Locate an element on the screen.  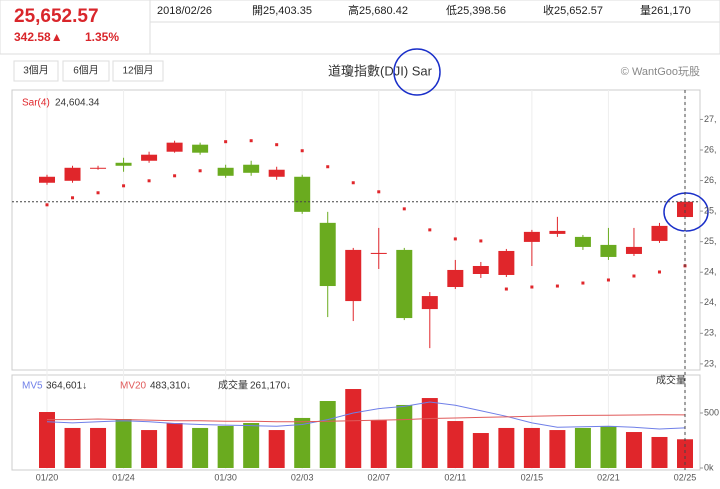
x-tick-label: 02/21 is located at coordinates (608, 477).